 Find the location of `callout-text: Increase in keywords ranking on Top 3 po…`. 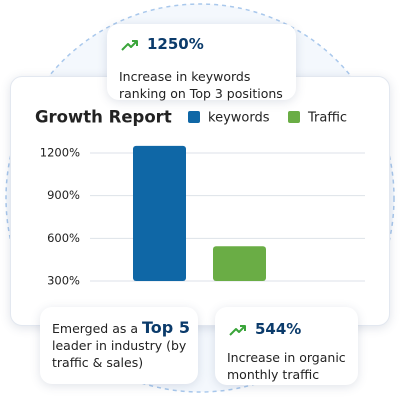

callout-text: Increase in keywords ranking on Top 3 po… is located at coordinates (201, 85).